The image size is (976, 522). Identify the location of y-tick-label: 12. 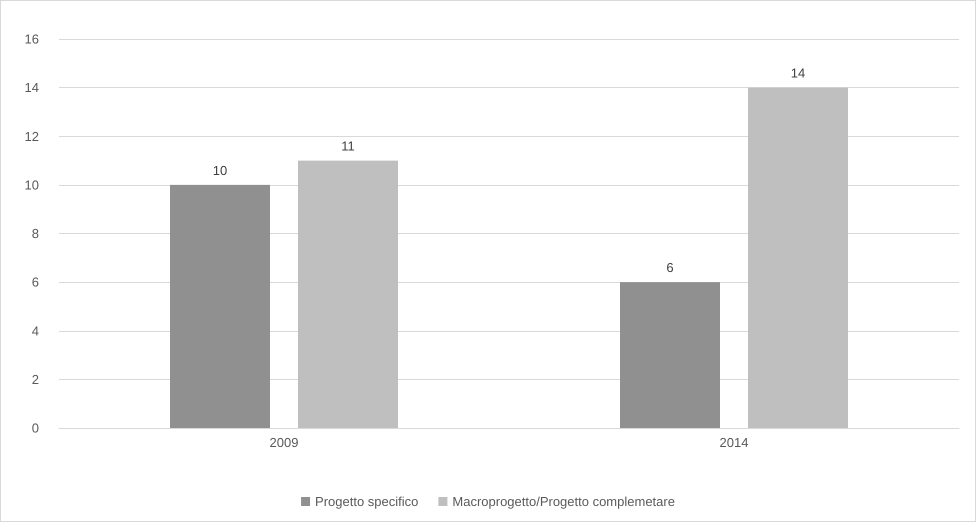
(31, 136).